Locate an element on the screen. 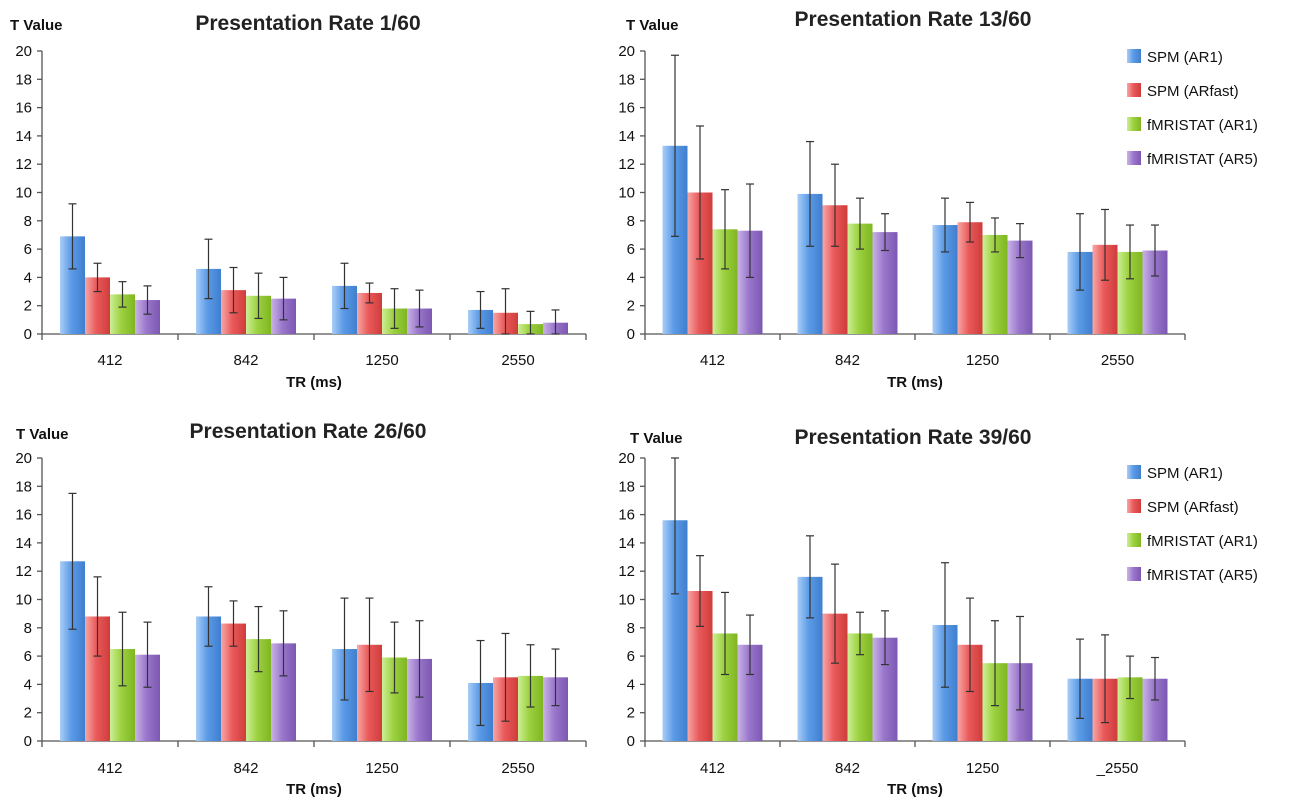  chart-title: Presentation Rate 13/60 is located at coordinates (913, 19).